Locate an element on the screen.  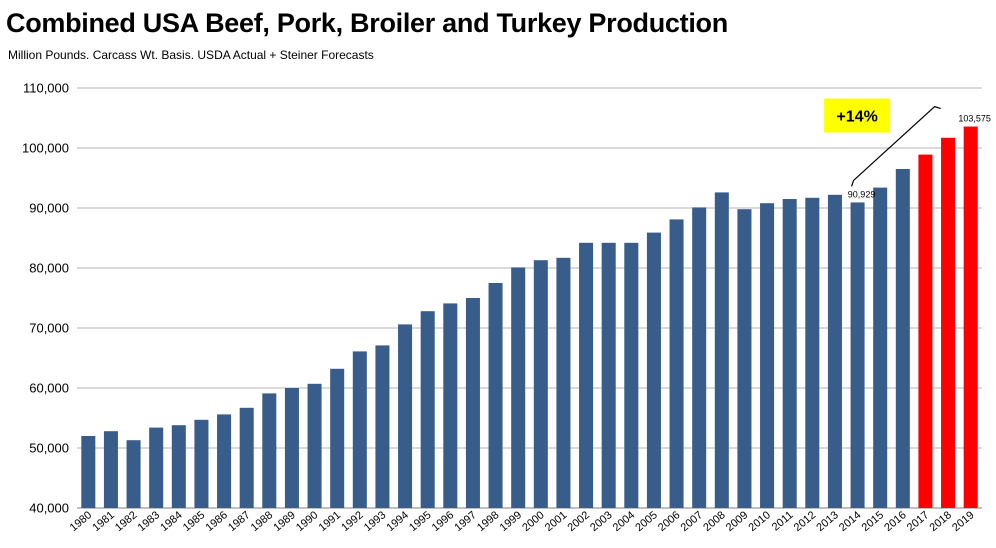
x-tick-label: 2014 is located at coordinates (850, 521).